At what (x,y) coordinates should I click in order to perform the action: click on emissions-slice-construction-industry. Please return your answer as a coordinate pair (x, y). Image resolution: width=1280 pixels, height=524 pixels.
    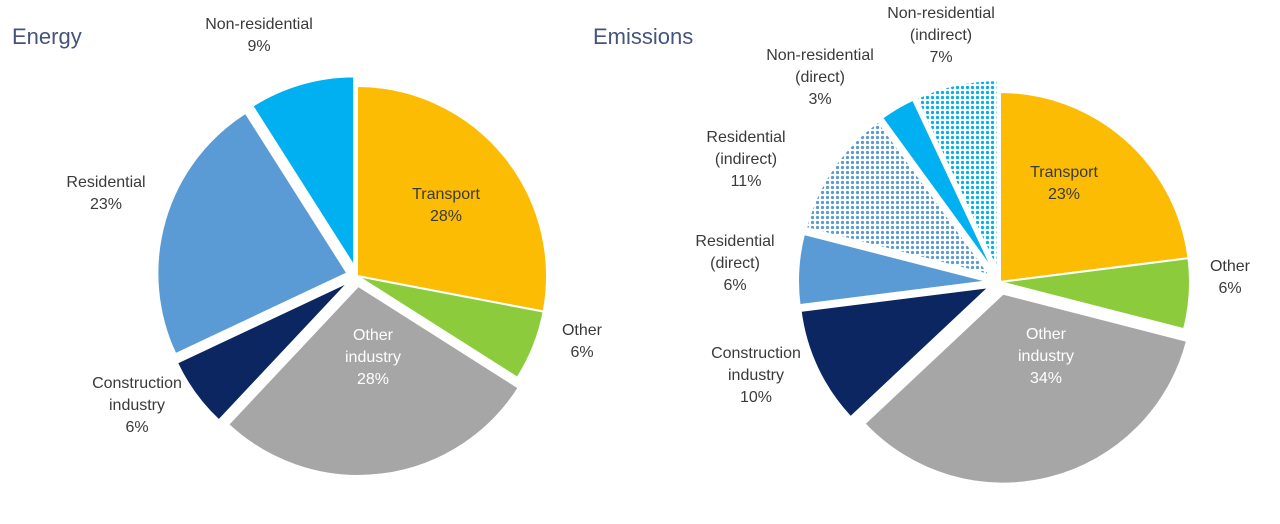
    Looking at the image, I should click on (896, 352).